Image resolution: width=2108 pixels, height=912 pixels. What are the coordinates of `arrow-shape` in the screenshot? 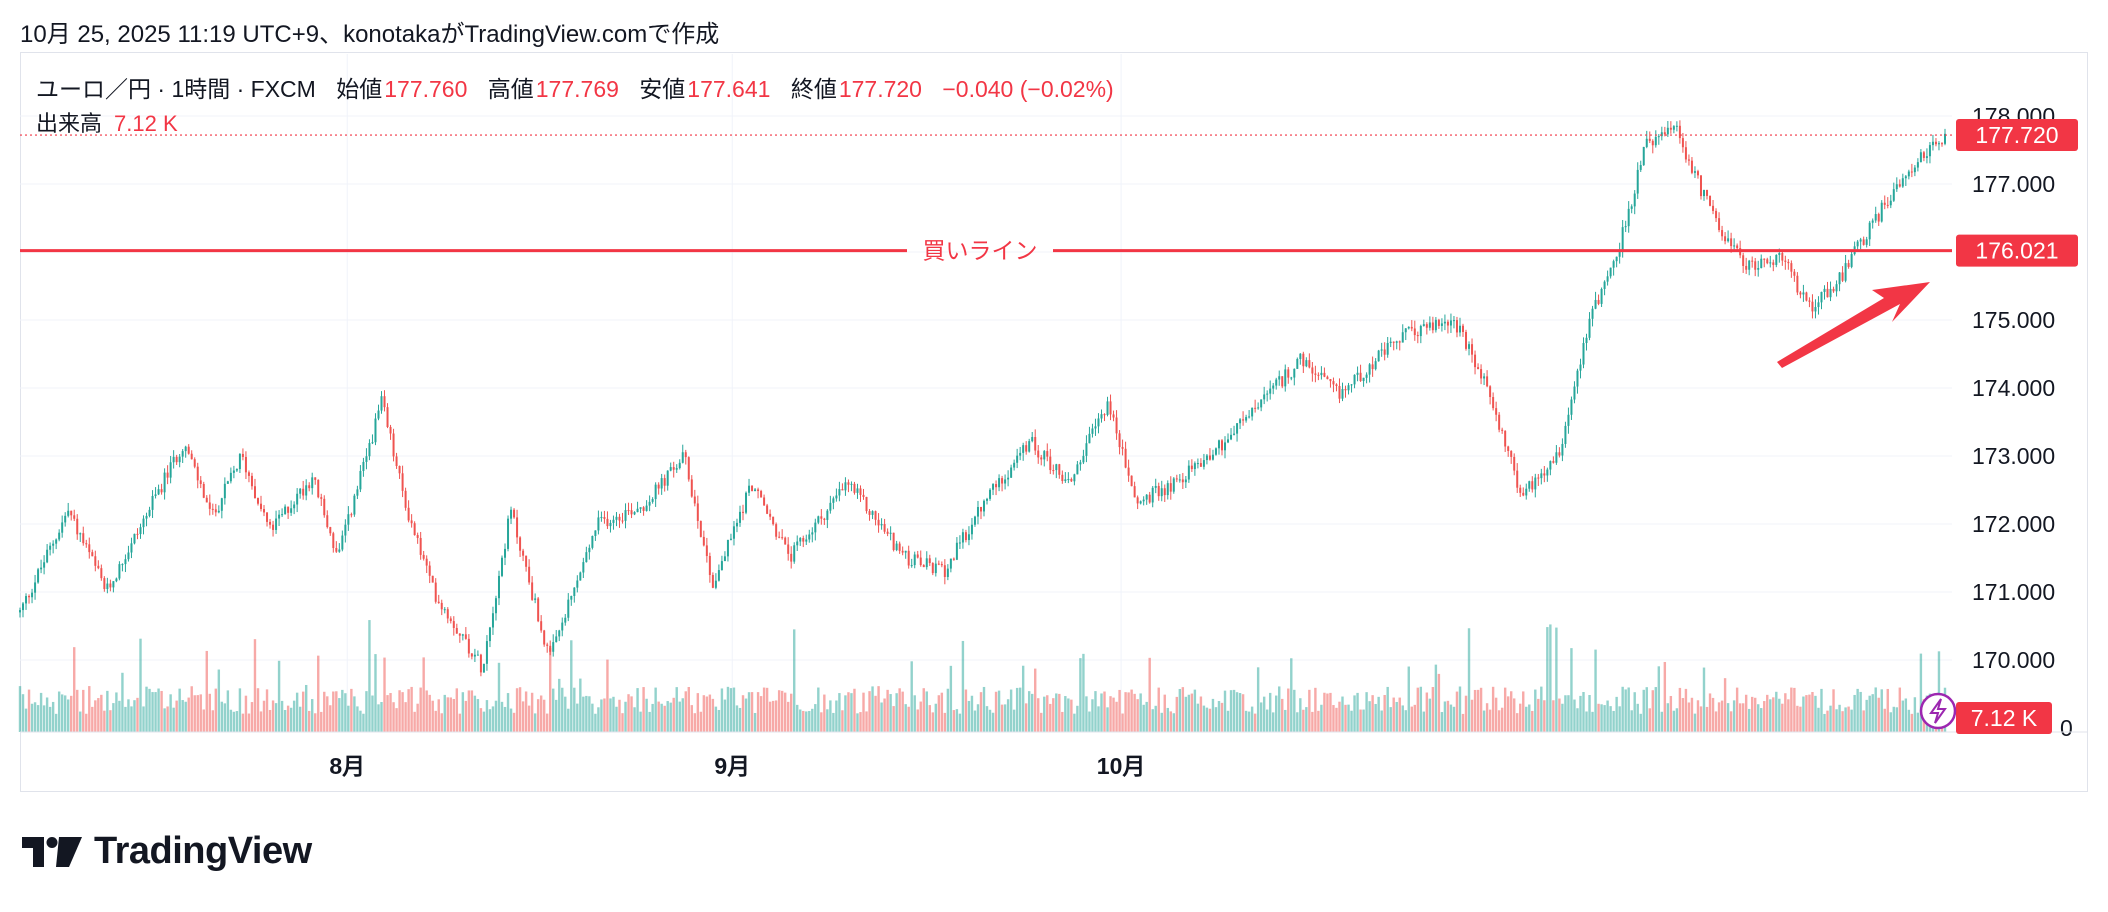 It's located at (1853, 325).